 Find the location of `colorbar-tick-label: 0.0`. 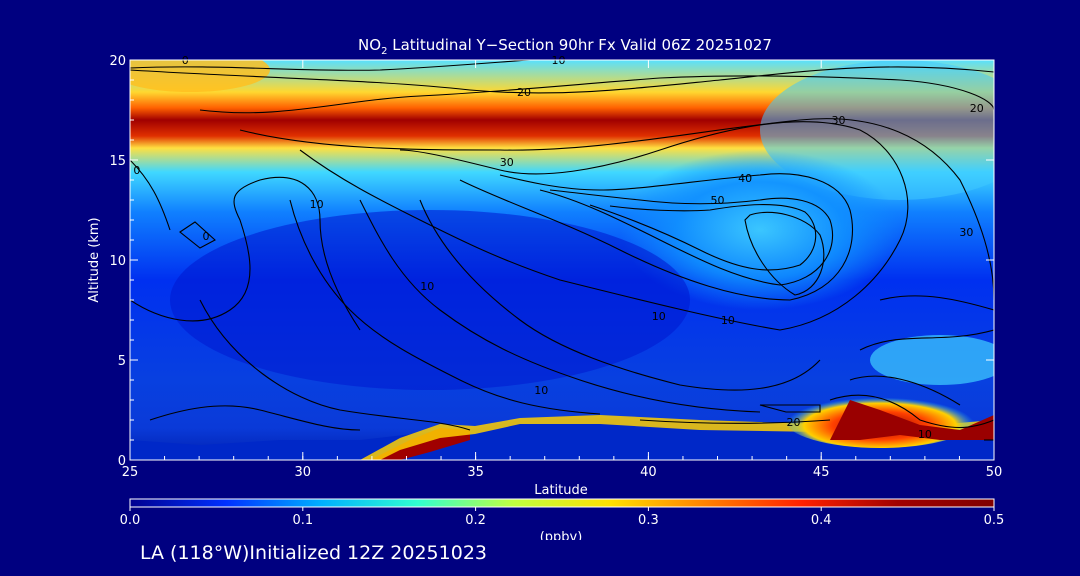

colorbar-tick-label: 0.0 is located at coordinates (130, 520).